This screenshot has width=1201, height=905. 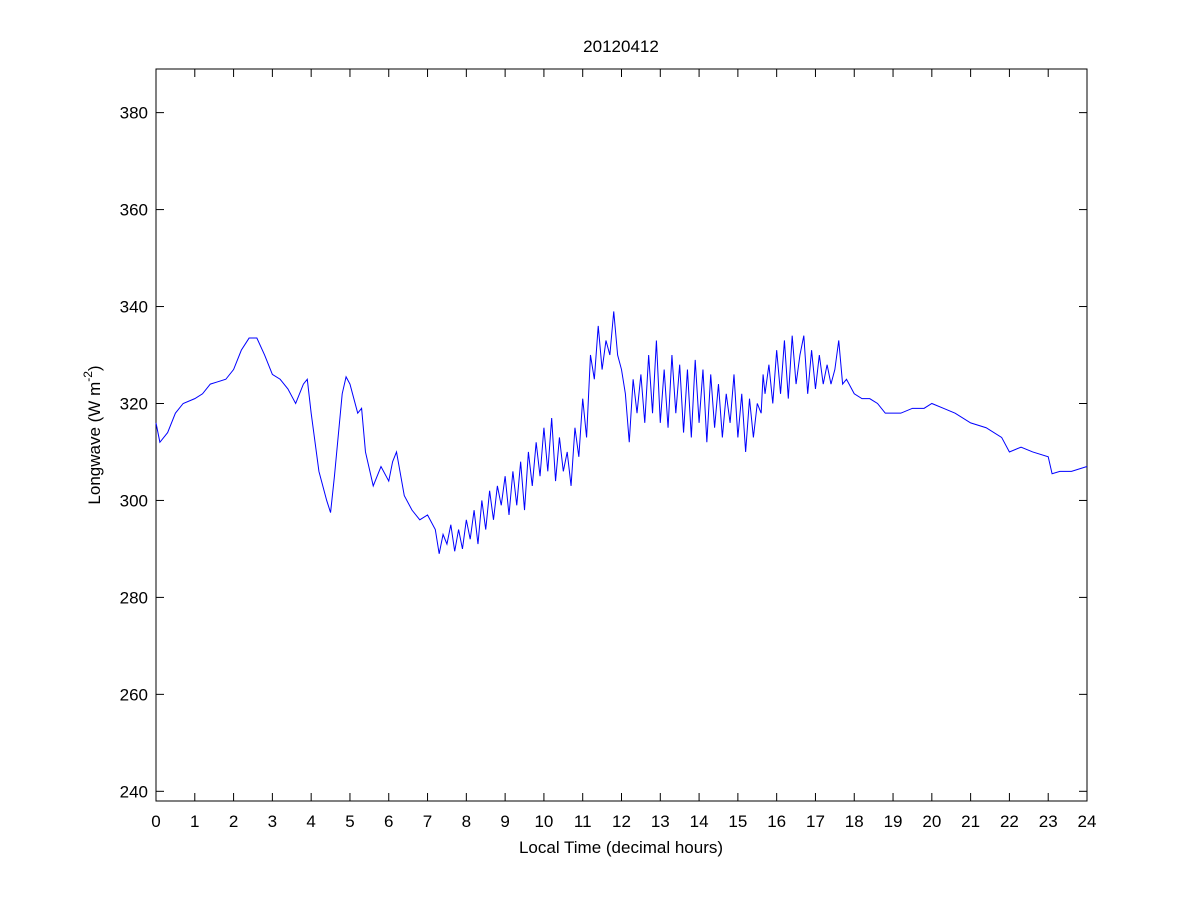 What do you see at coordinates (893, 821) in the screenshot?
I see `x-tick-label: 19` at bounding box center [893, 821].